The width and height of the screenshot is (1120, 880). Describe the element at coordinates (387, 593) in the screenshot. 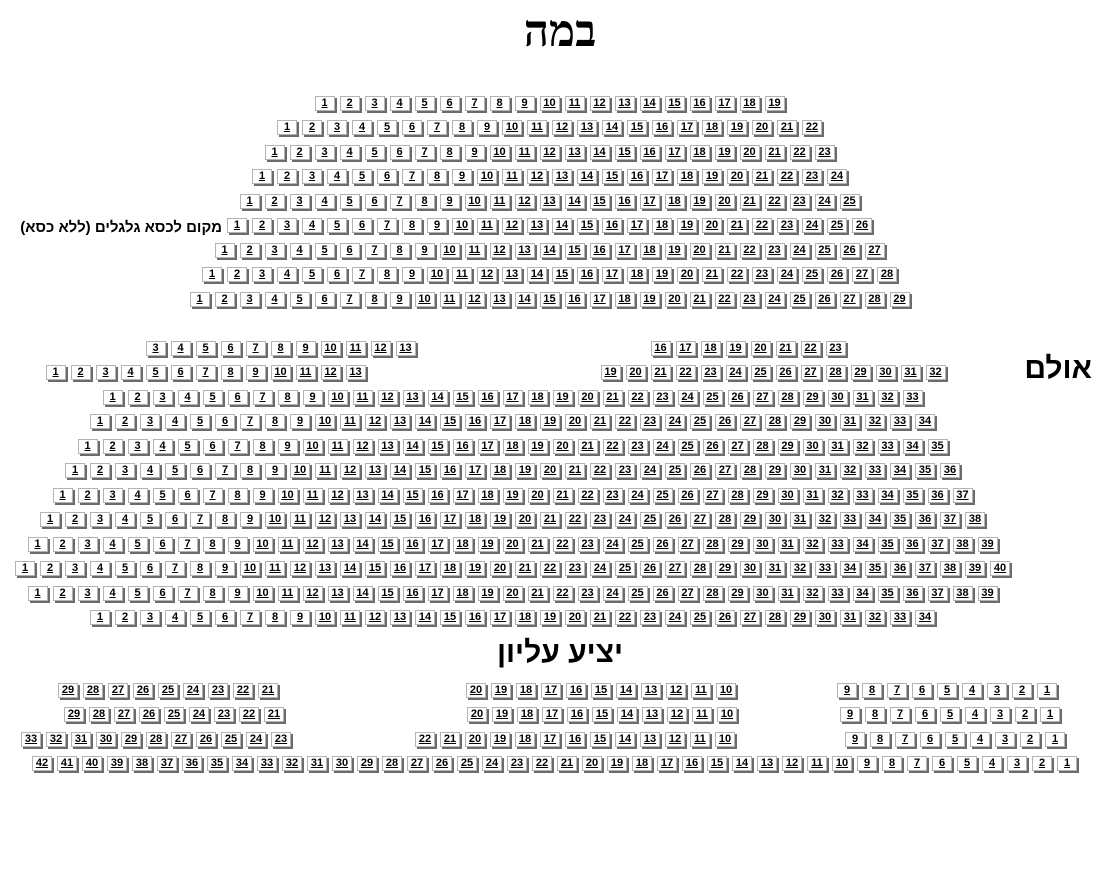

I see `seat: 15` at that location.